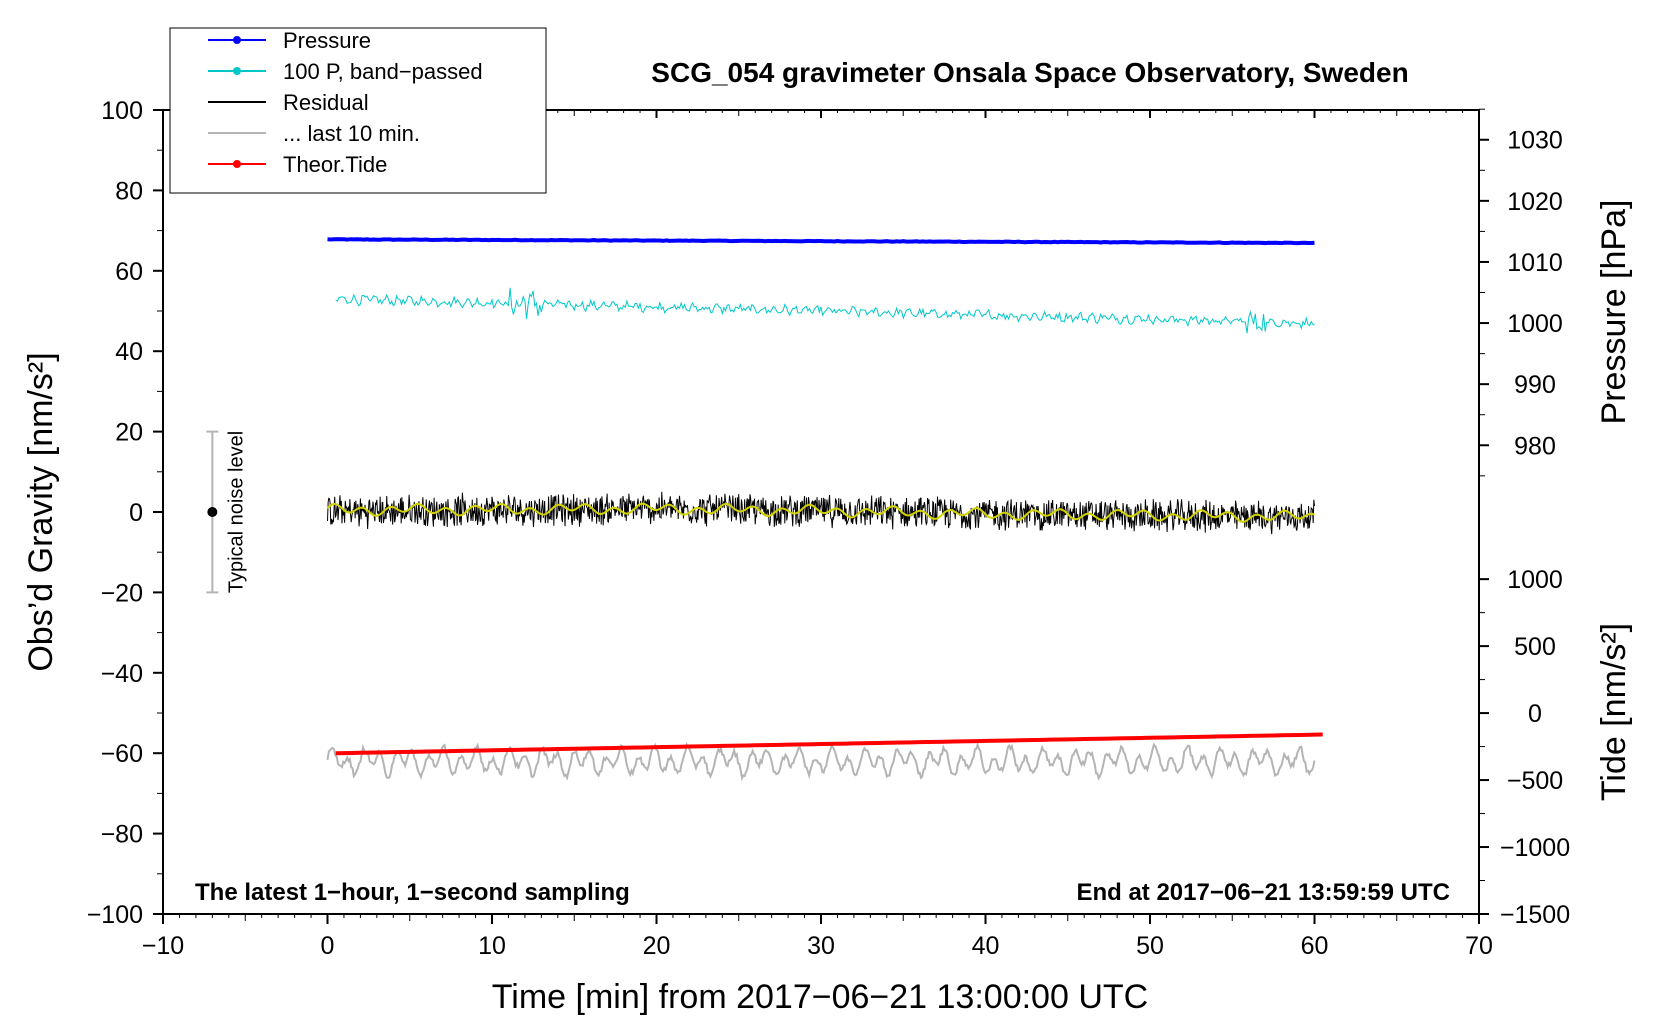  I want to click on x-axis-title: Time [min] from 2017−06−21 13:00:00 UTC, so click(820, 997).